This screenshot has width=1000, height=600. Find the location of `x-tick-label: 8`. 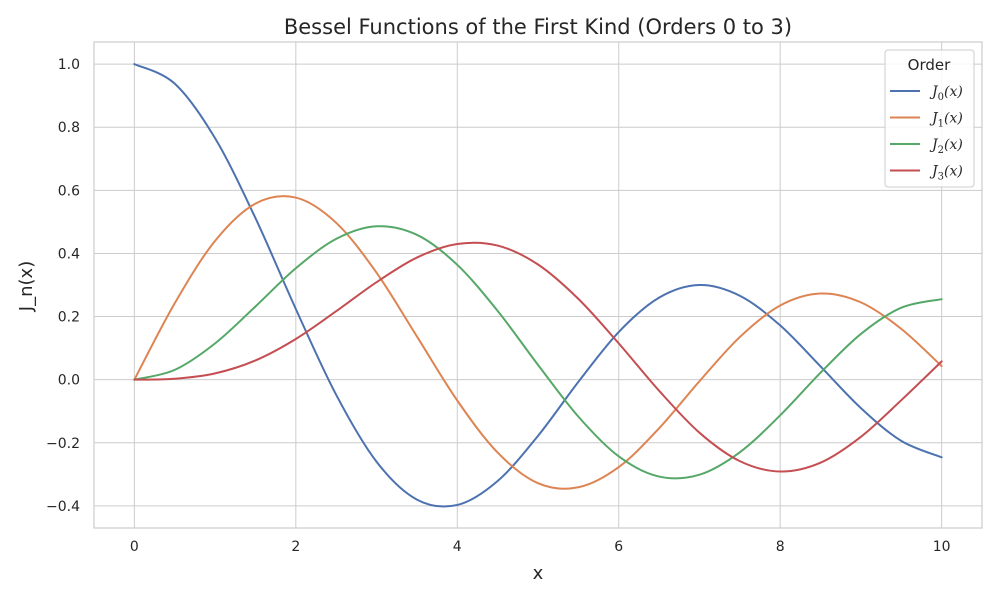

x-tick-label: 8 is located at coordinates (780, 547).